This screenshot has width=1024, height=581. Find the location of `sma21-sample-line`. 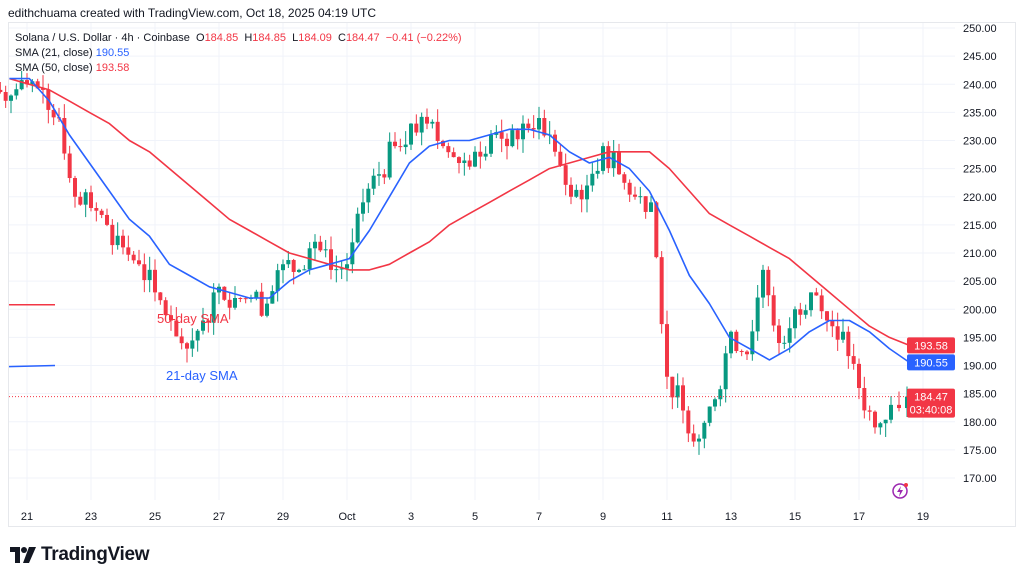

sma21-sample-line is located at coordinates (32, 366).